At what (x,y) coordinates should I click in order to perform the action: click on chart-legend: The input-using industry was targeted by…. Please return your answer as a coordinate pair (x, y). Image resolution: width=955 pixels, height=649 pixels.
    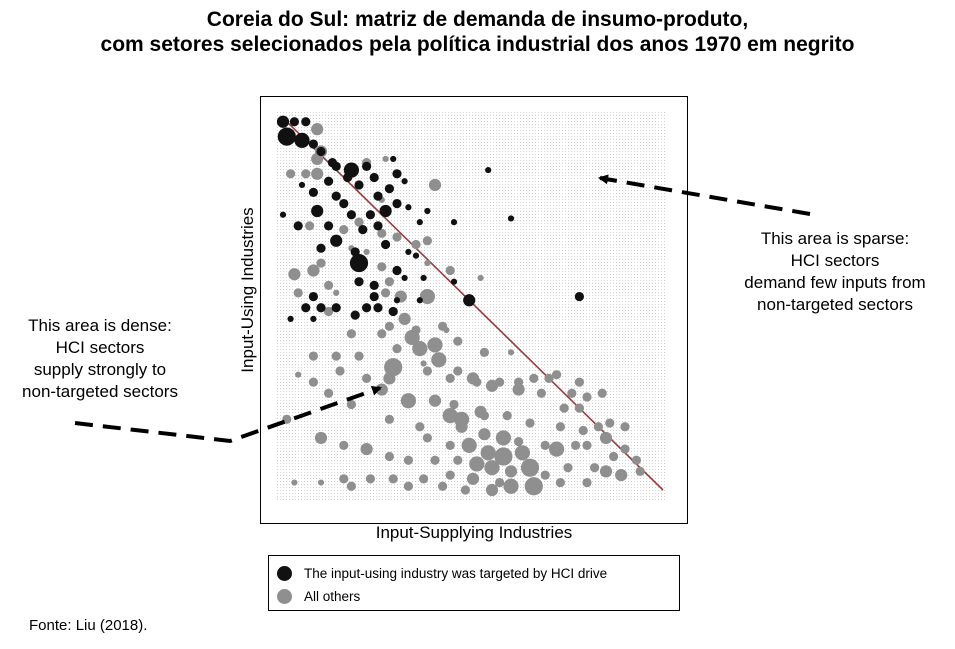
    Looking at the image, I should click on (474, 583).